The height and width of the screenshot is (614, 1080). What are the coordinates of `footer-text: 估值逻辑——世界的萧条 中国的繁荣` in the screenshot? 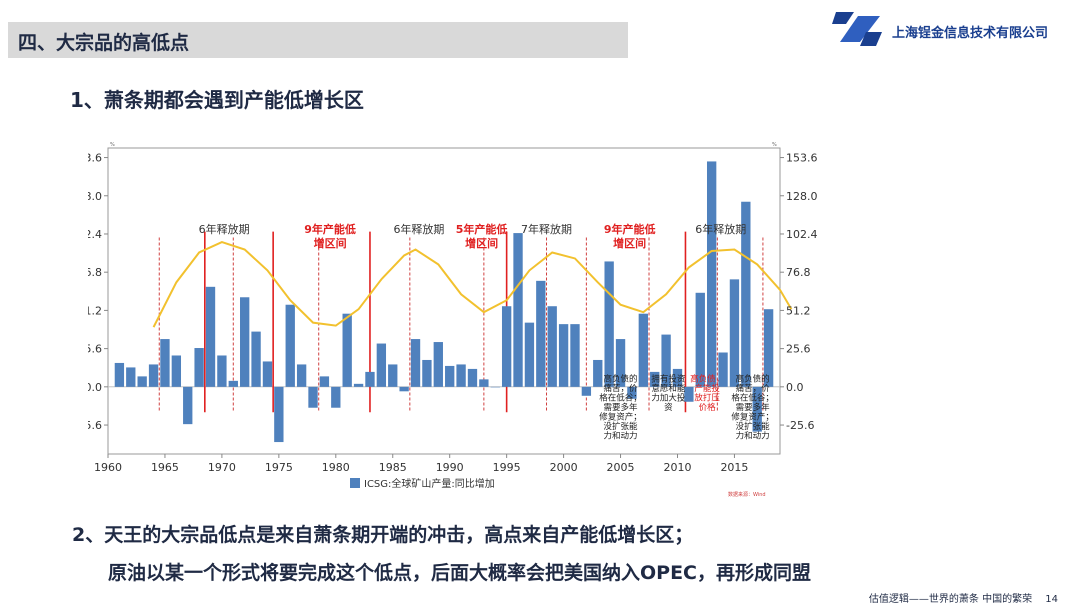 It's located at (950, 599).